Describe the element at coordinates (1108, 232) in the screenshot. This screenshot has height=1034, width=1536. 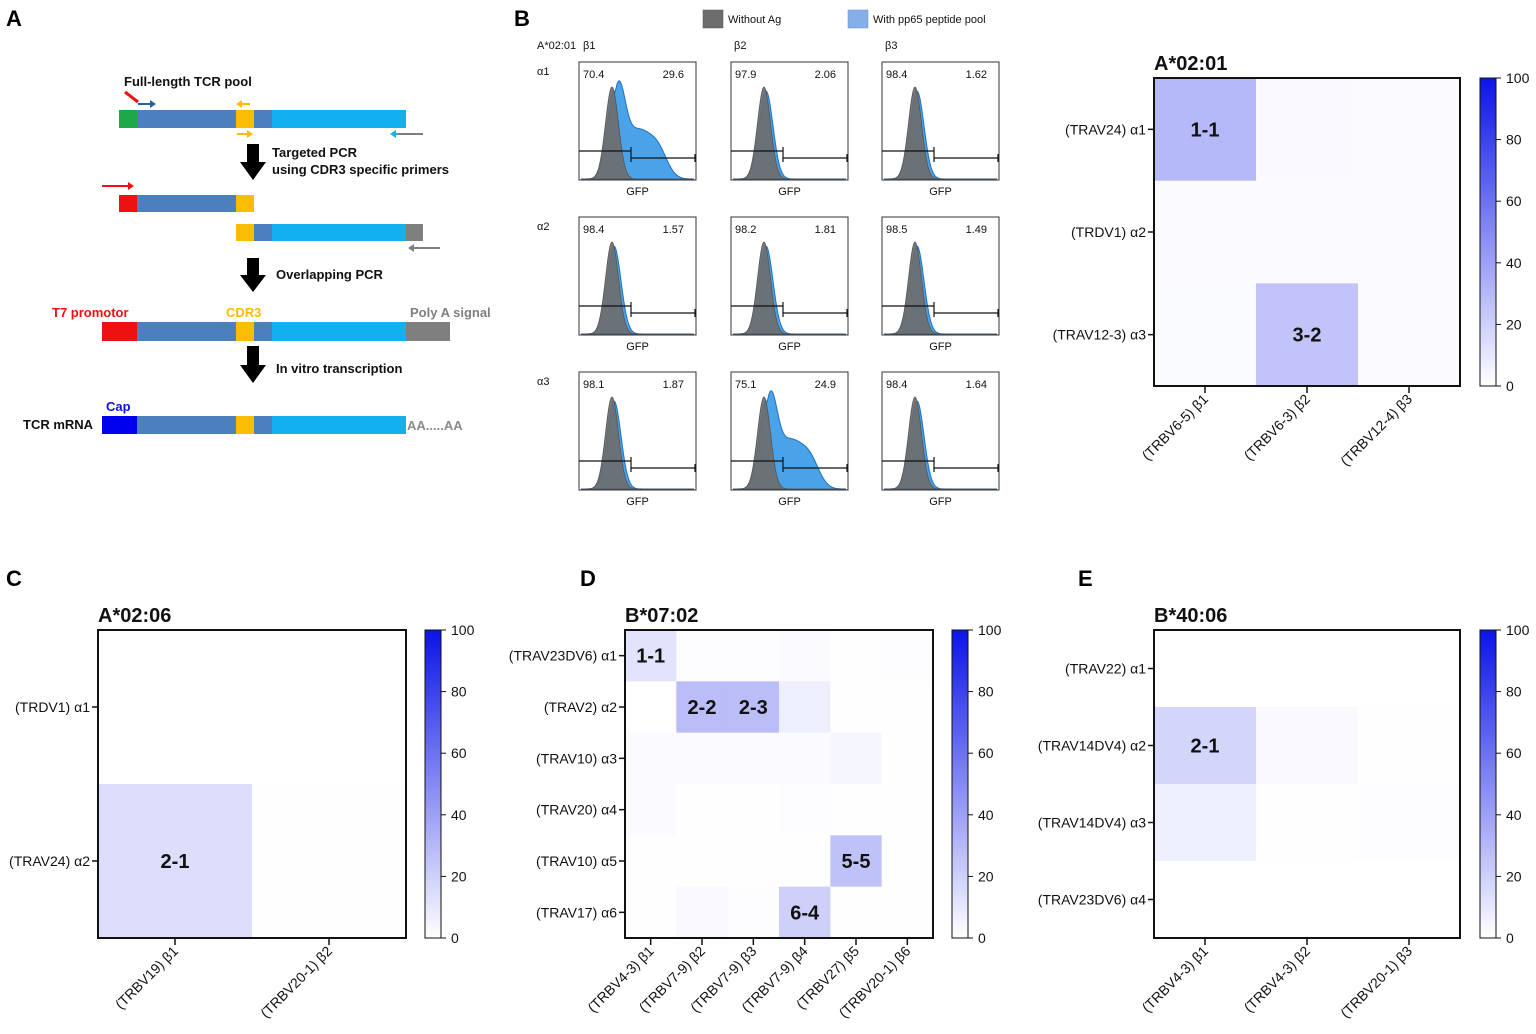
I see `row-tick-label: (TRDV1) α2` at that location.